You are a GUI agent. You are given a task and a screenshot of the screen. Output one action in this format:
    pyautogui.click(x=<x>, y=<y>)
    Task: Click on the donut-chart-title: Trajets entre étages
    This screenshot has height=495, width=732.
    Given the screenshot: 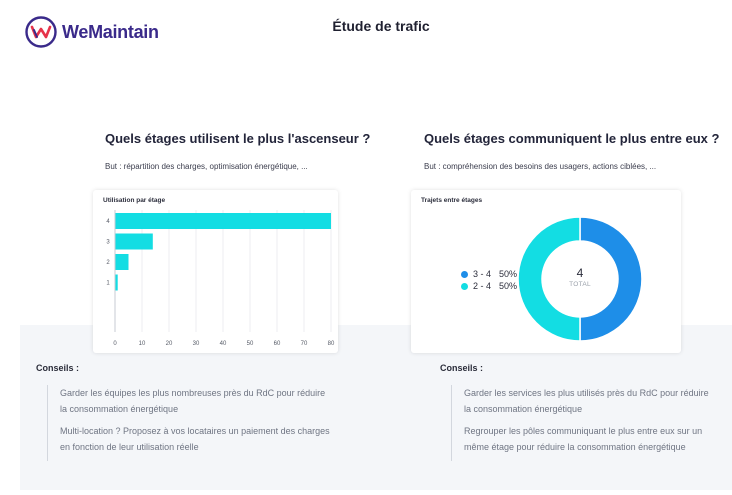 What is the action you would take?
    pyautogui.click(x=452, y=200)
    